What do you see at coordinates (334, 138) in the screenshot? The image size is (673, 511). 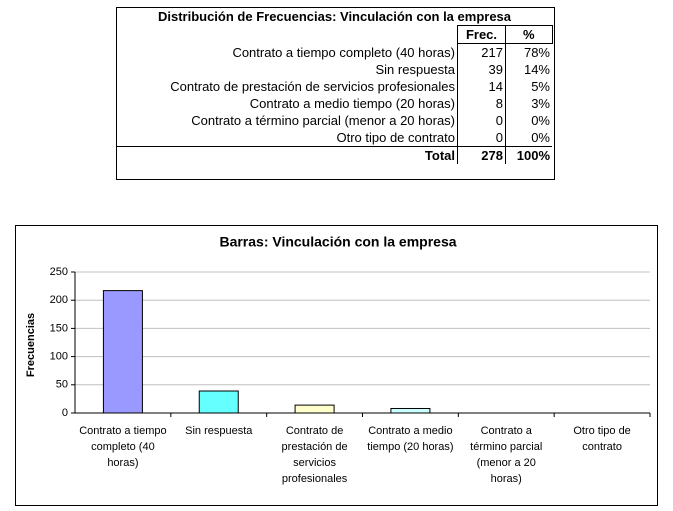 I see `table-row: Otro tipo de contrato 0 0%` at bounding box center [334, 138].